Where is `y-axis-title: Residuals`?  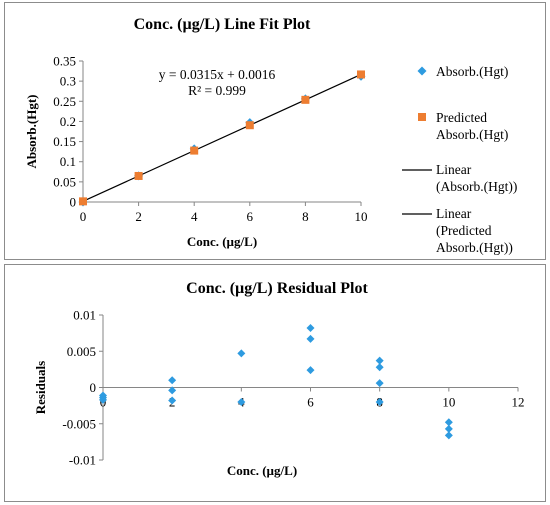
y-axis-title: Residuals is located at coordinates (40, 387).